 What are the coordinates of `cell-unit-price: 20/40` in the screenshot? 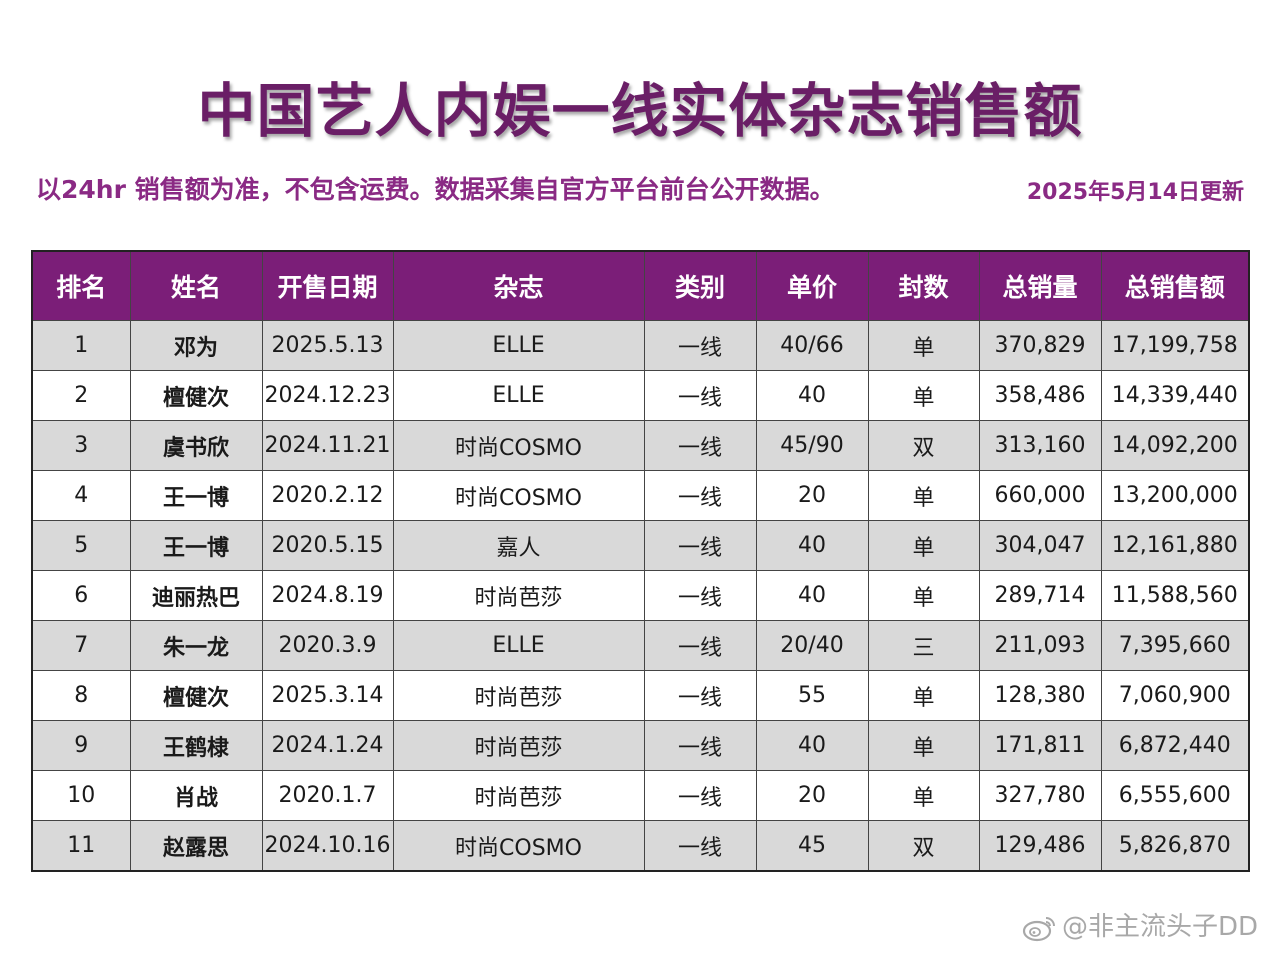 It's located at (812, 645).